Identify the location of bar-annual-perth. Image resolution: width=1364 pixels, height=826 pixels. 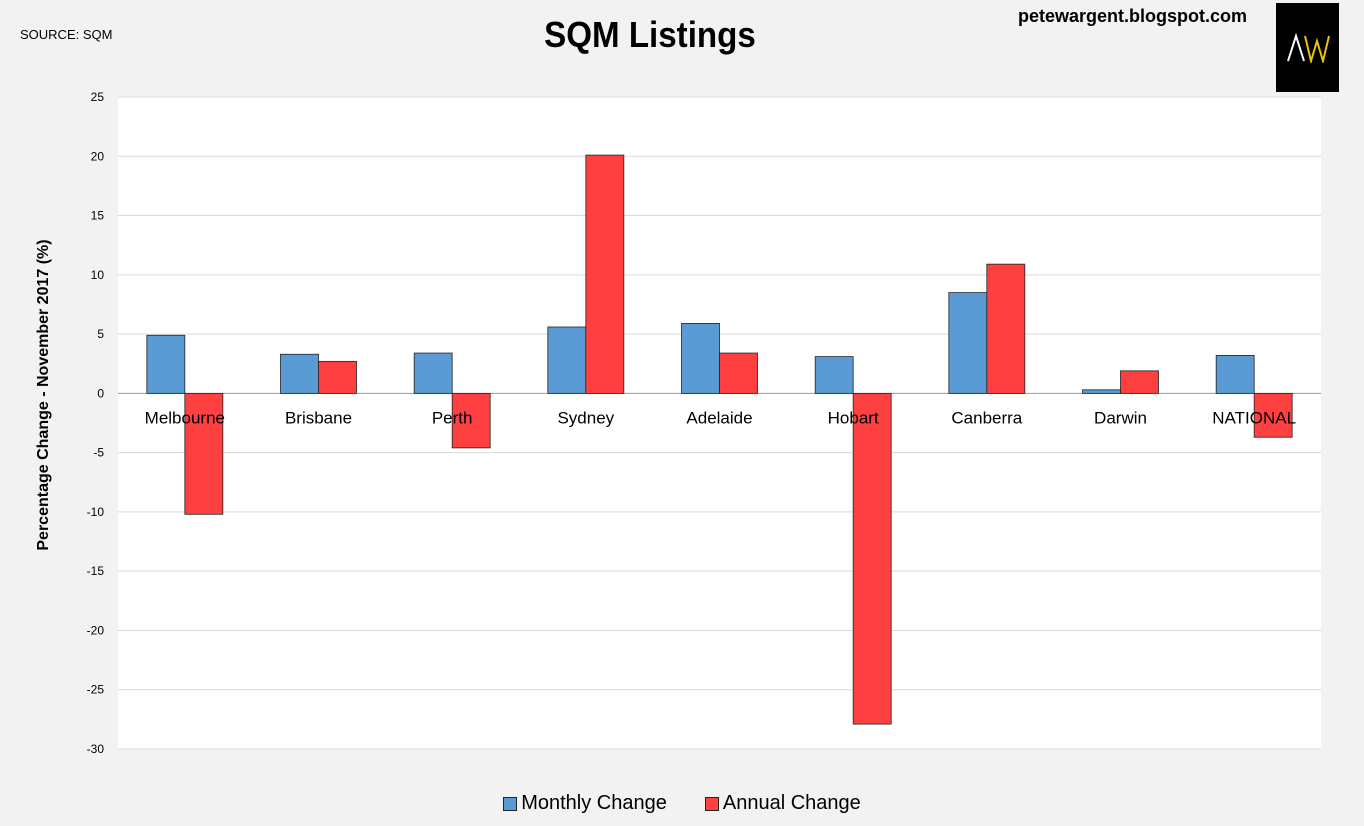
(471, 420).